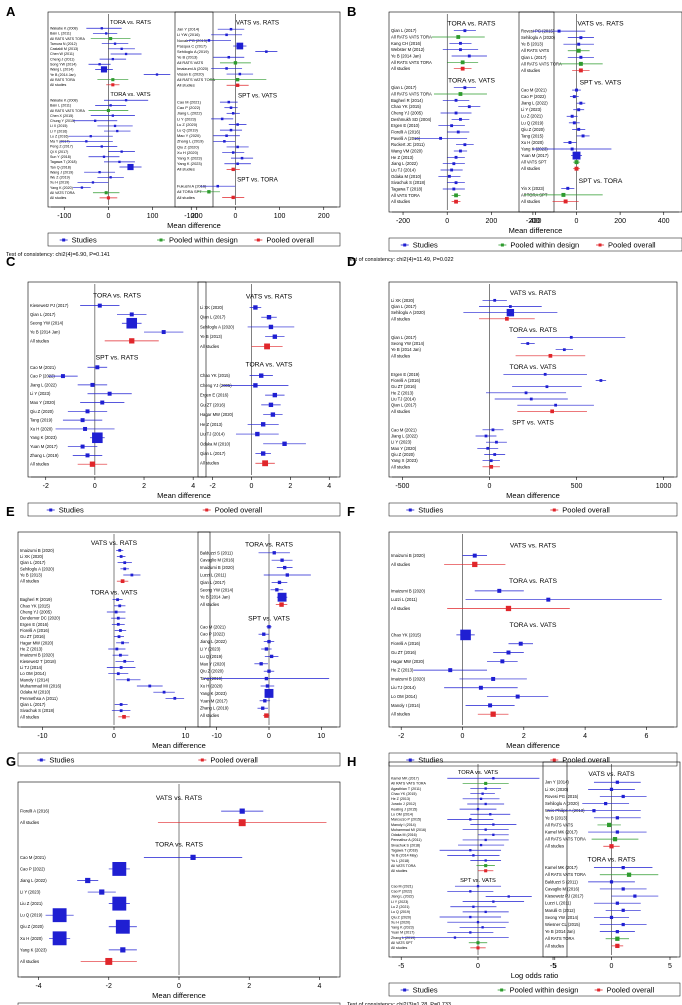  Describe the element at coordinates (189, 107) in the screenshot. I see `study-label: Cao P (2022)` at that location.